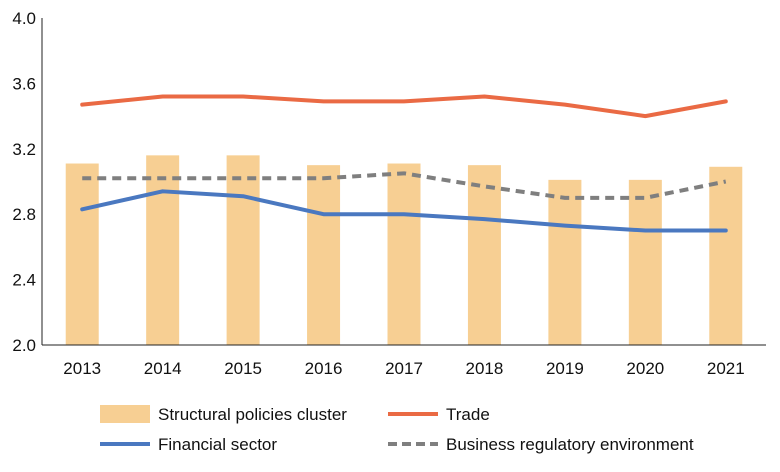  Describe the element at coordinates (252, 414) in the screenshot. I see `legend-label-structural: Structural policies cluster` at that location.